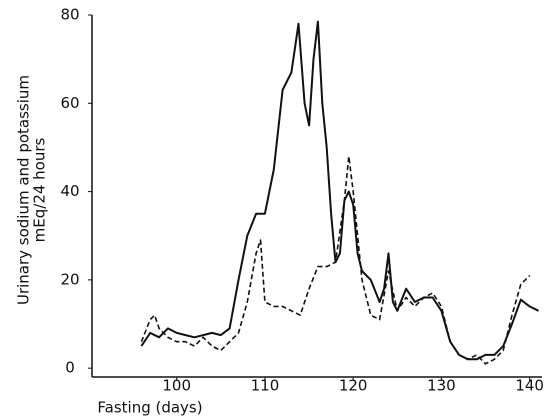  I want to click on y-axis-label: mEq/24 hours, so click(40, 189).